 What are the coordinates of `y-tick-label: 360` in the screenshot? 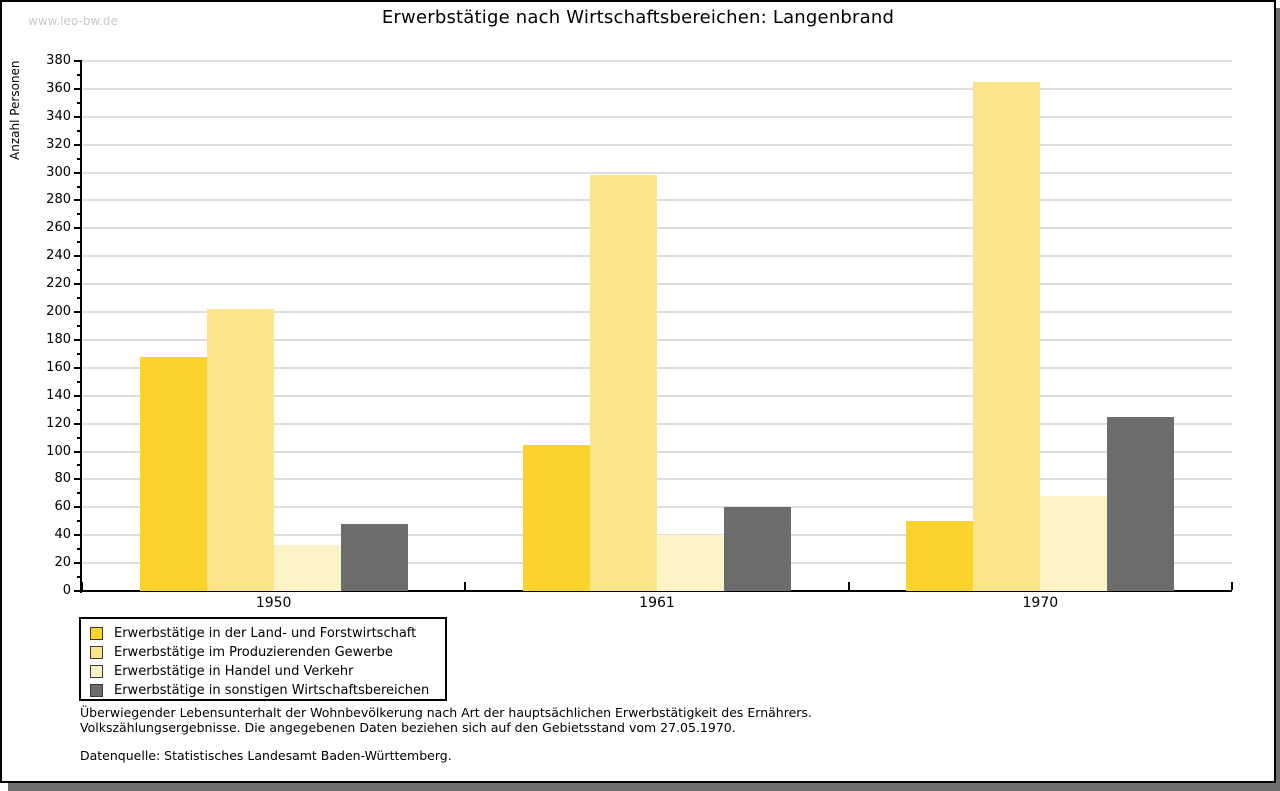 It's located at (58, 88).